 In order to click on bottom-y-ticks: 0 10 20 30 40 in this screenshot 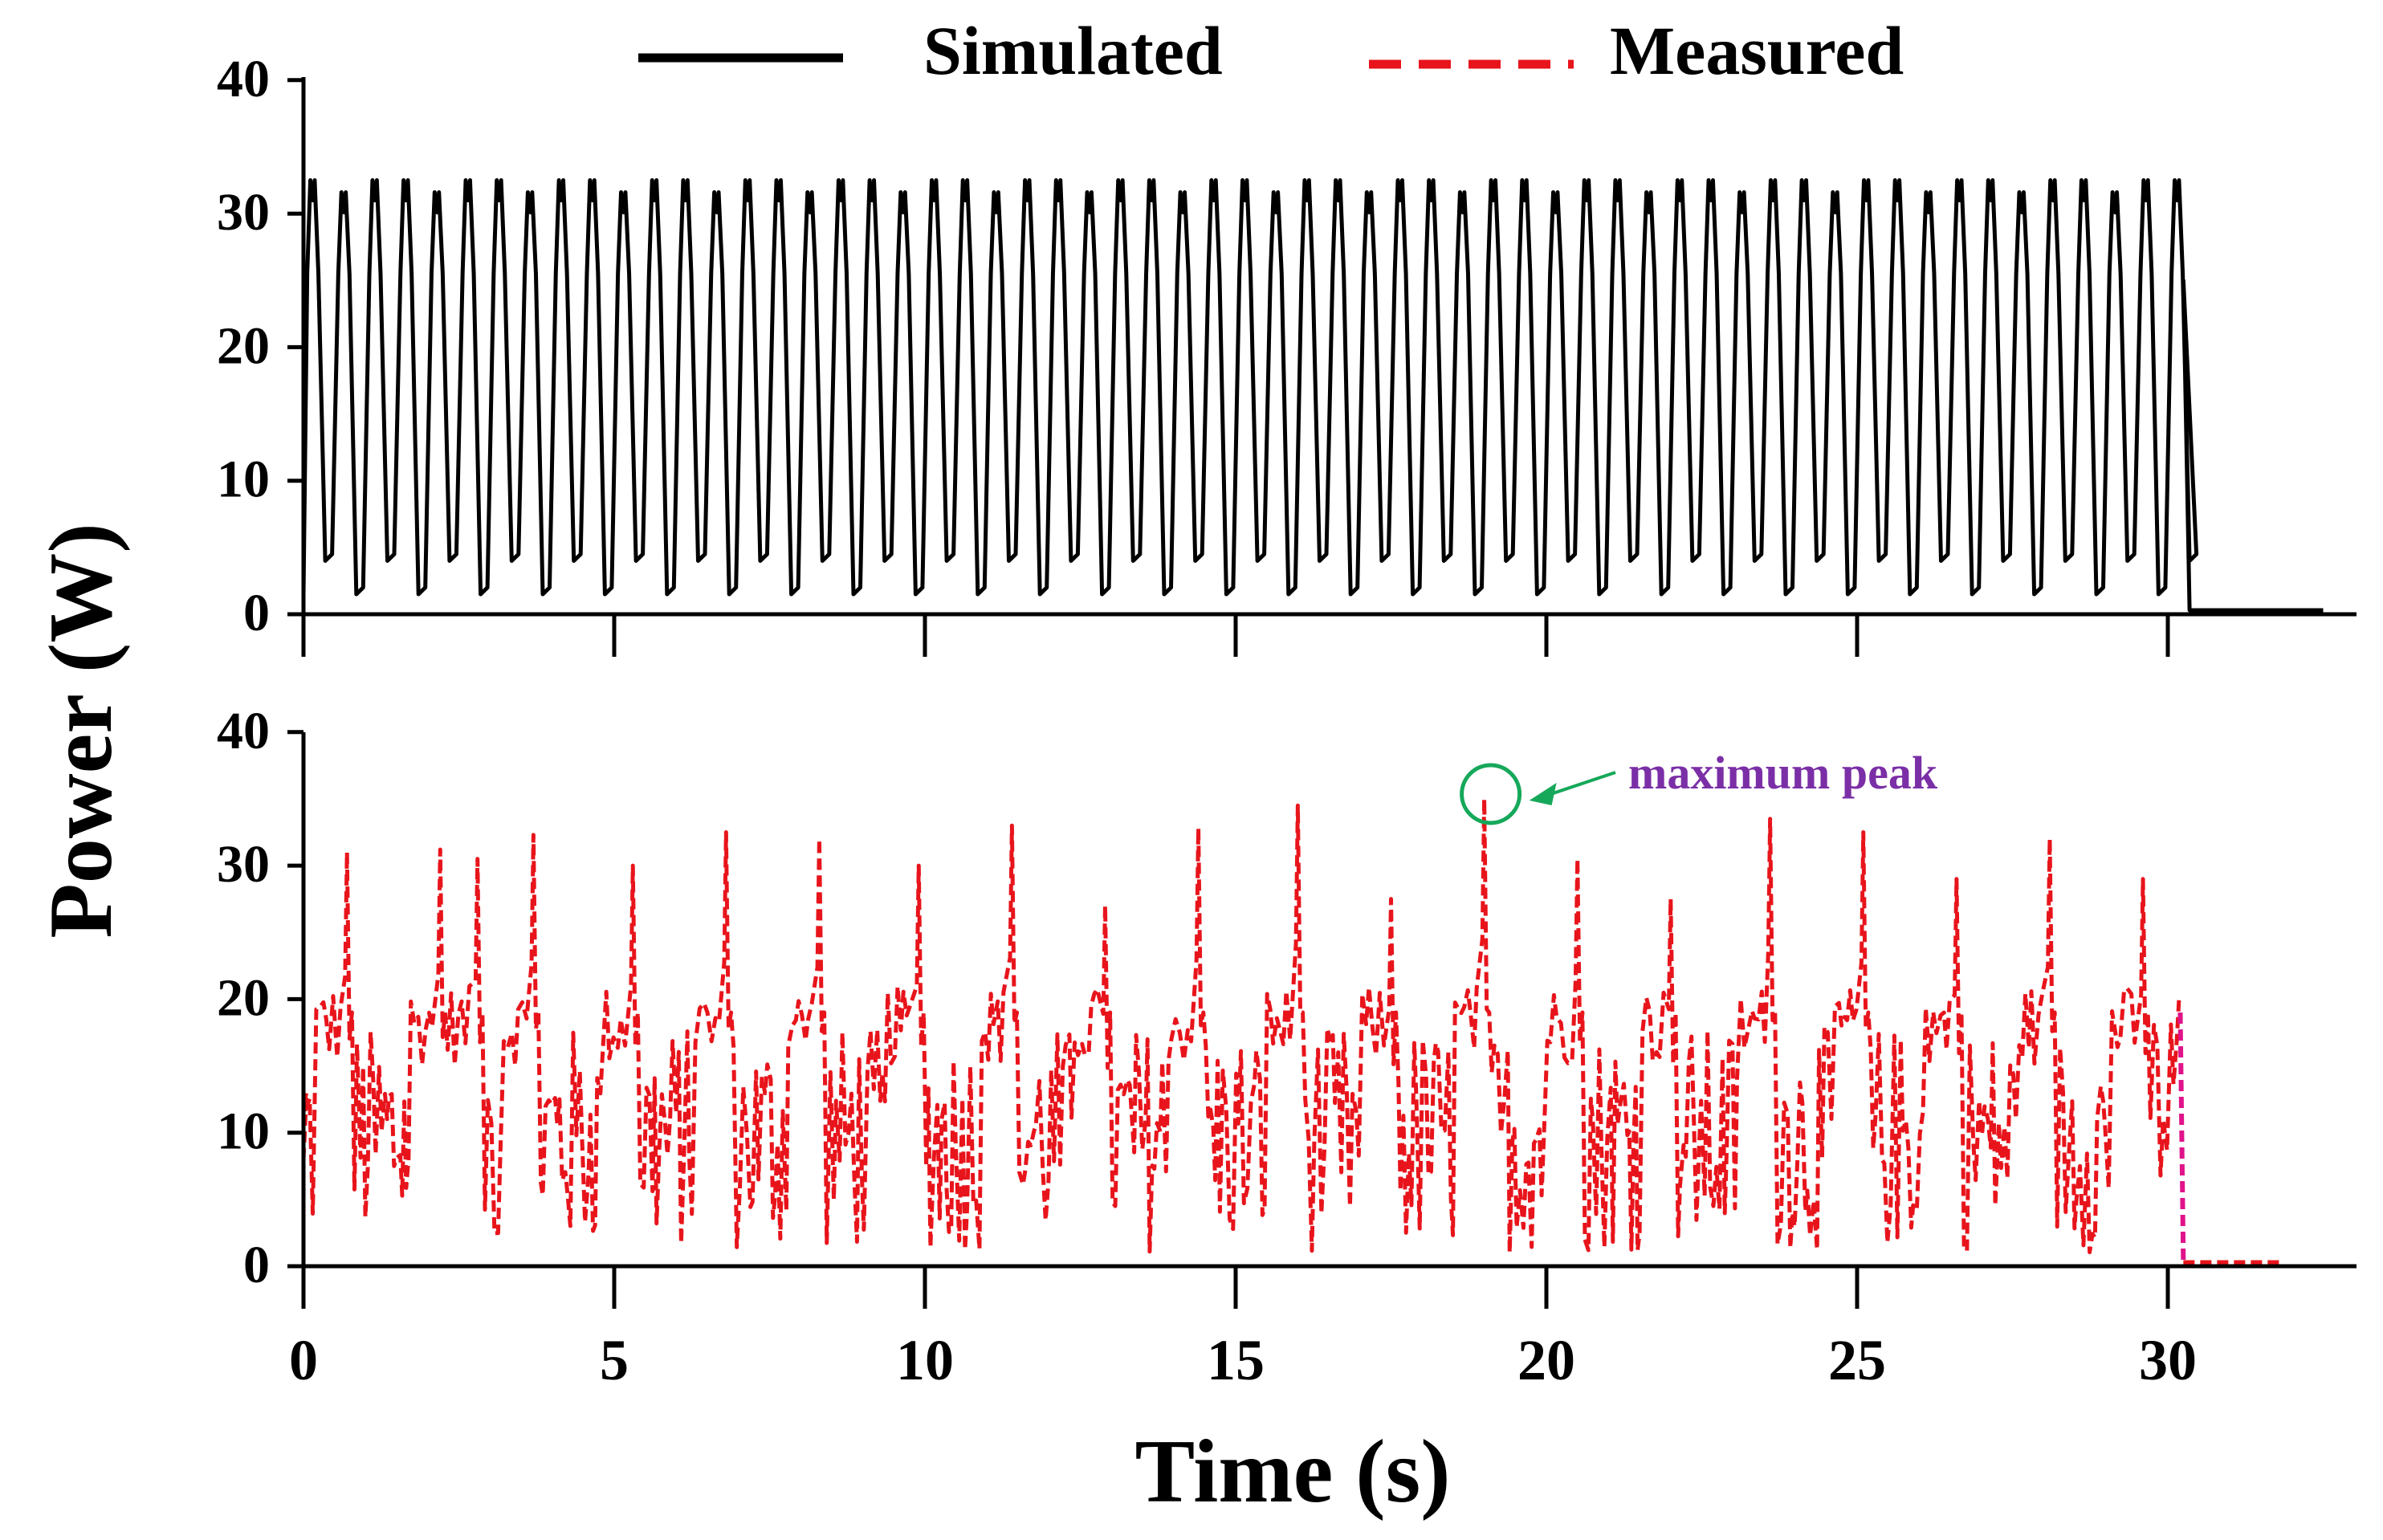, I will do `click(260, 998)`.